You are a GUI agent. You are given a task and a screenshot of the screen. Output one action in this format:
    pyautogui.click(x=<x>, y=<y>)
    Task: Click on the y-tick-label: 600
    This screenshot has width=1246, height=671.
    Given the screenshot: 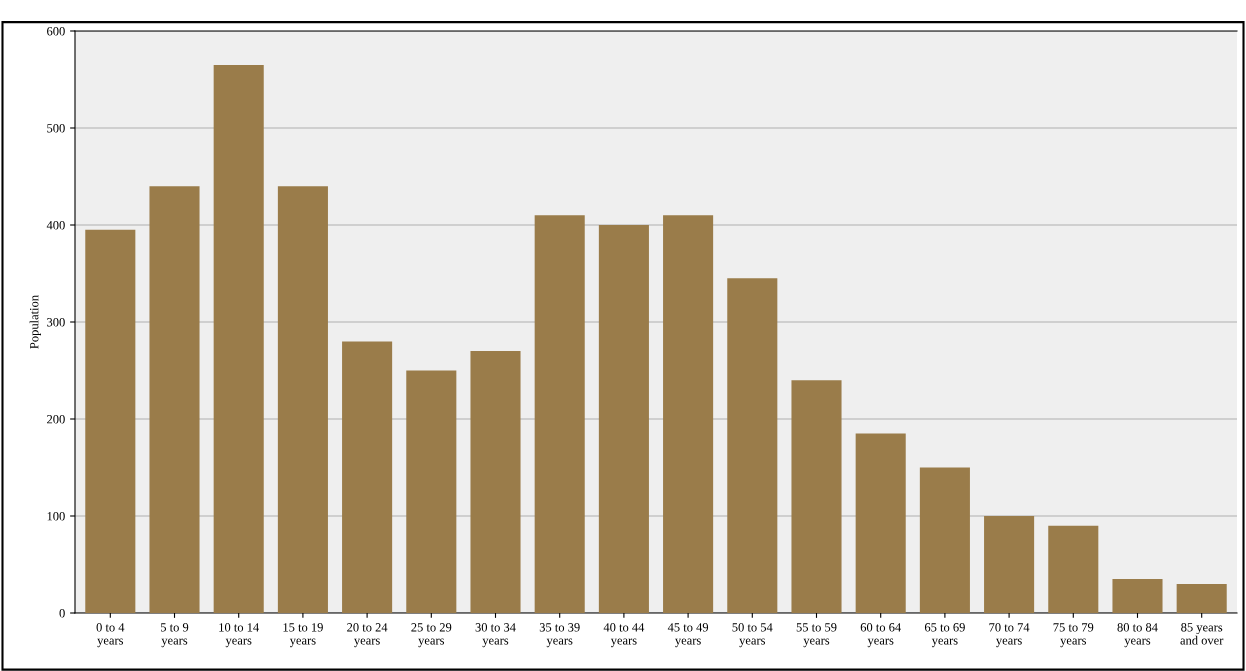 What is the action you would take?
    pyautogui.click(x=56, y=31)
    